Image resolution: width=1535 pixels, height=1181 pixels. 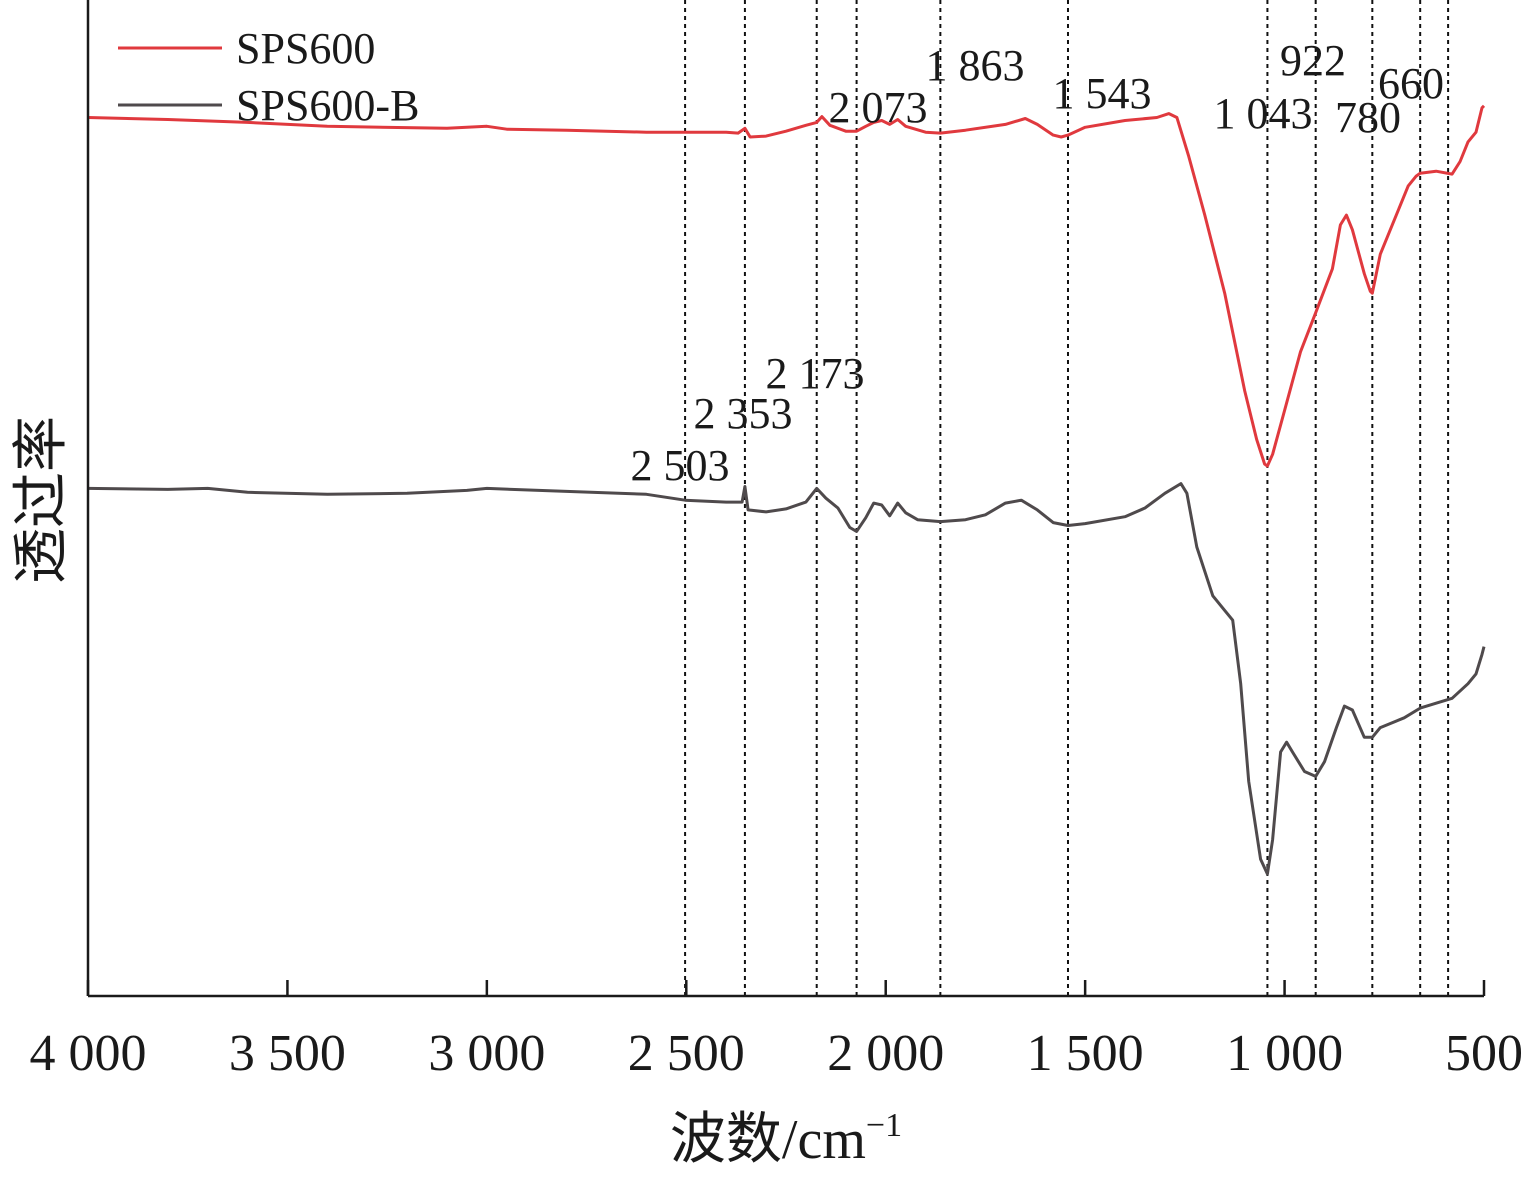 I want to click on x-tick-label: 2 000, so click(x=885, y=1053).